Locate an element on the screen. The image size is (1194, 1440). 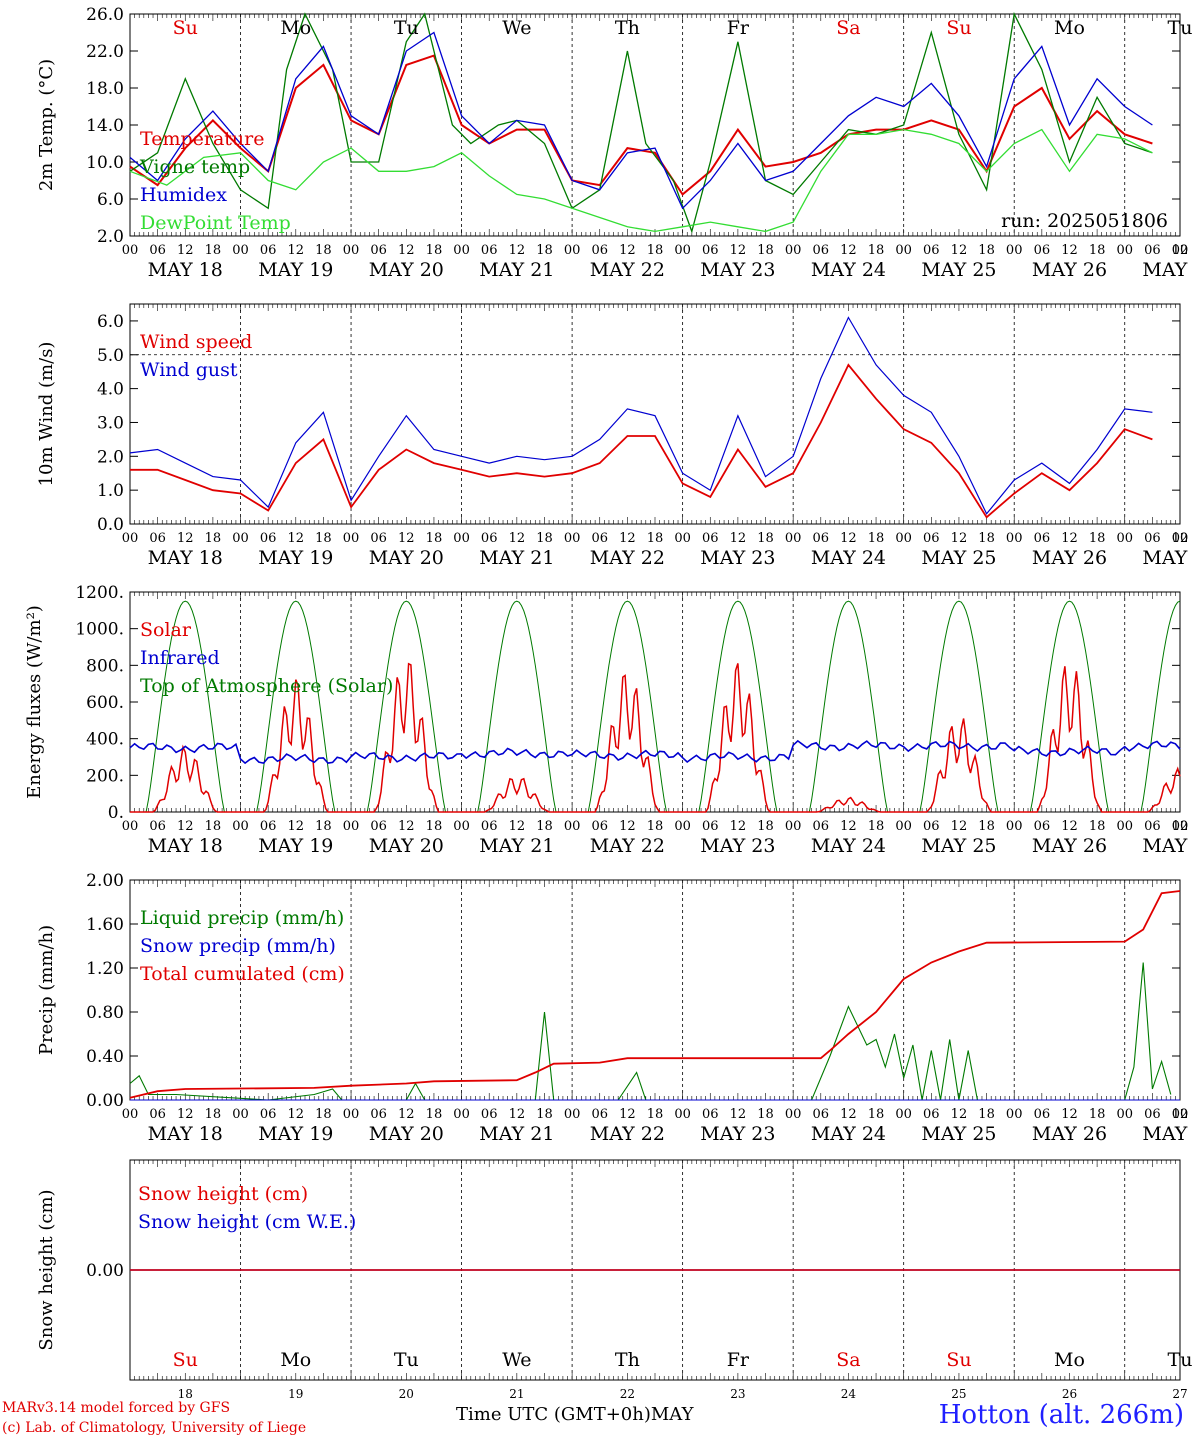
date-label: MAY 23 is located at coordinates (737, 1134).